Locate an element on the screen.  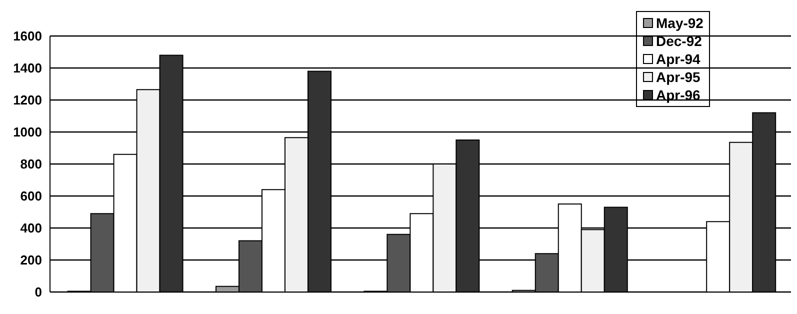
y-tick-label: 400 is located at coordinates (31, 228).